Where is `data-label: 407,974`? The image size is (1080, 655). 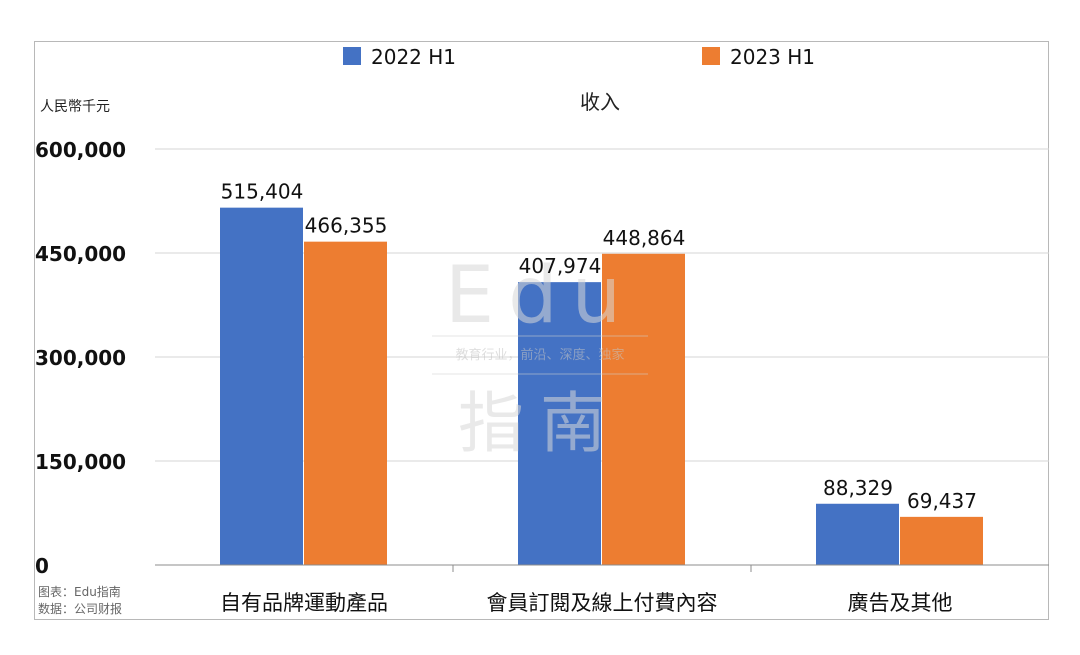 data-label: 407,974 is located at coordinates (560, 266).